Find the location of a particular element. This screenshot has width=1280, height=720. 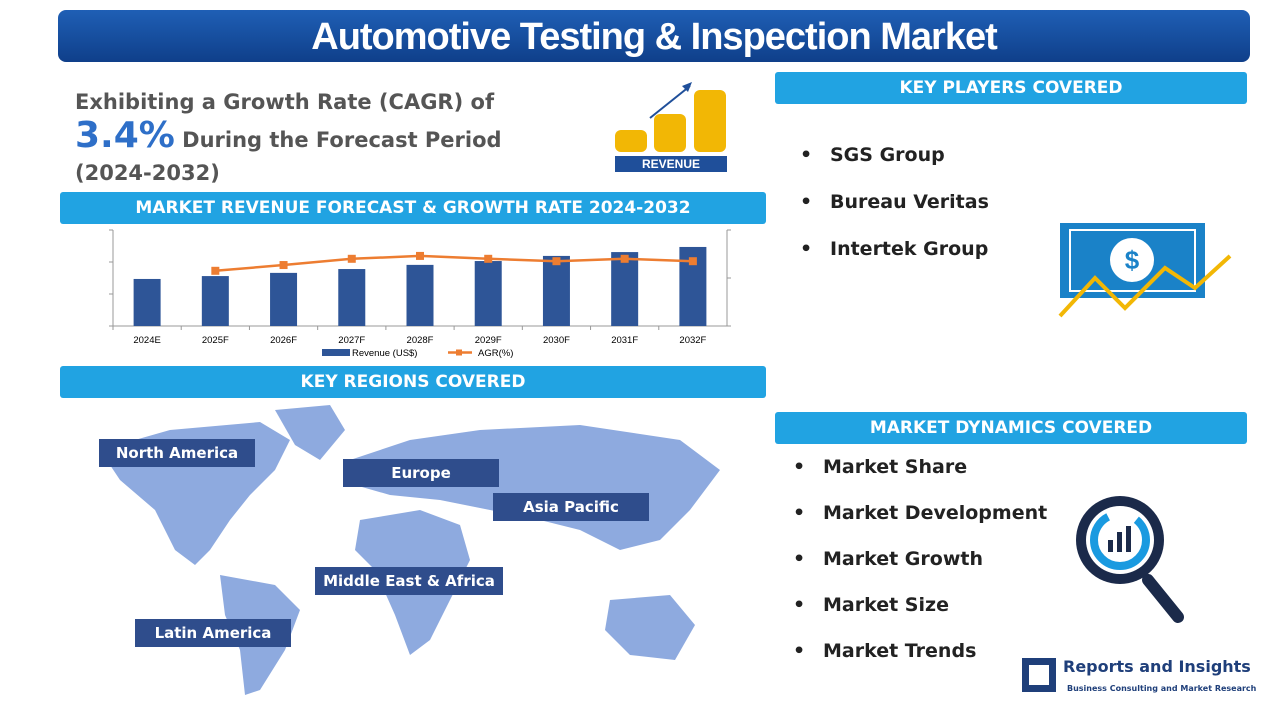

dollar-sign: $ is located at coordinates (1132, 260).